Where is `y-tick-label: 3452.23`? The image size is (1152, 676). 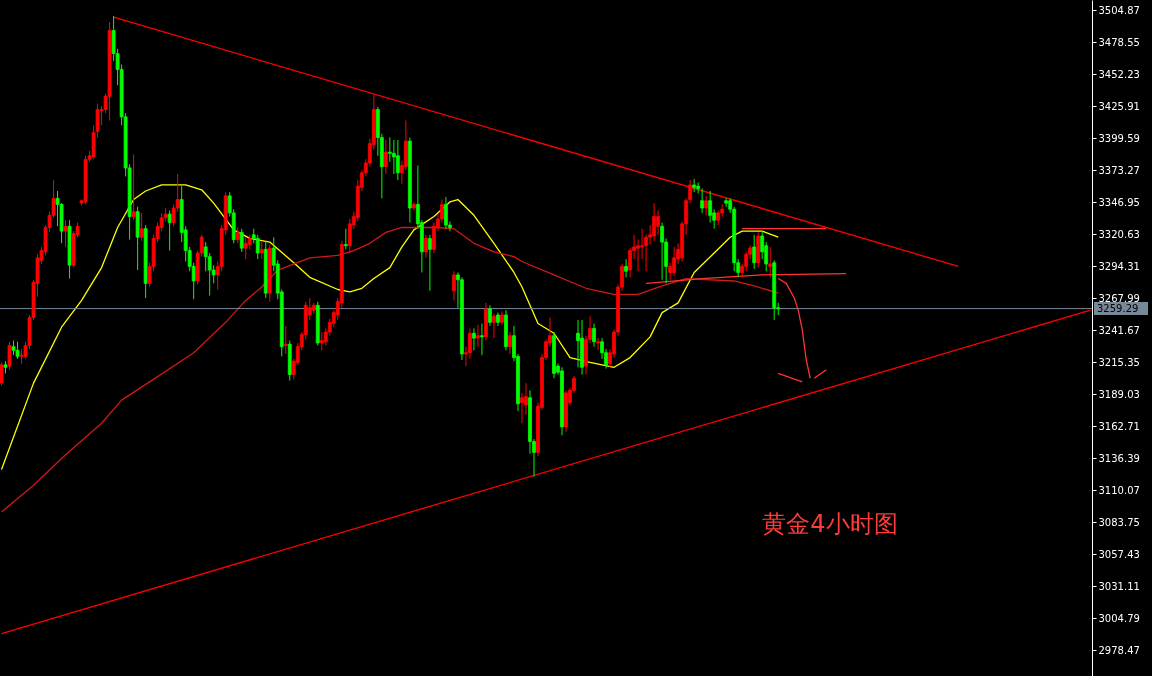 y-tick-label: 3452.23 is located at coordinates (1119, 74).